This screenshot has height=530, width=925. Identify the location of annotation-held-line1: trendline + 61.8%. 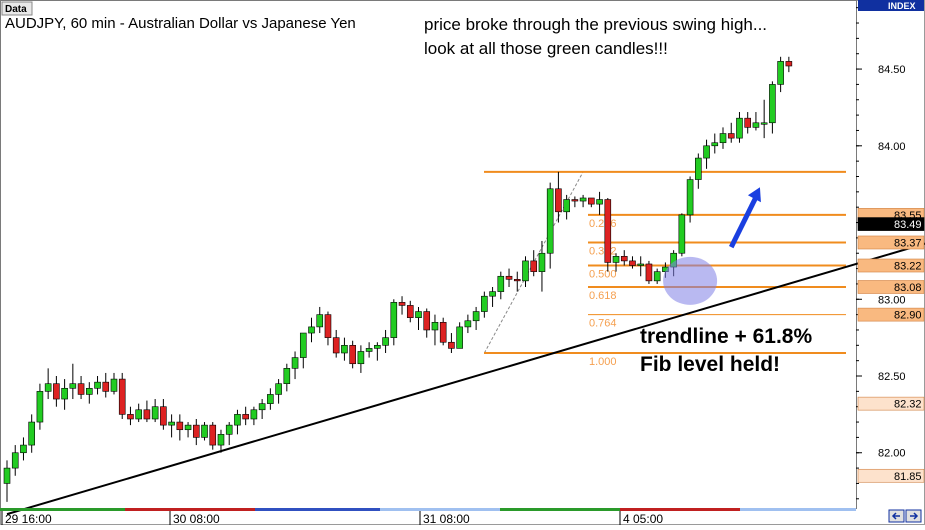
(726, 336).